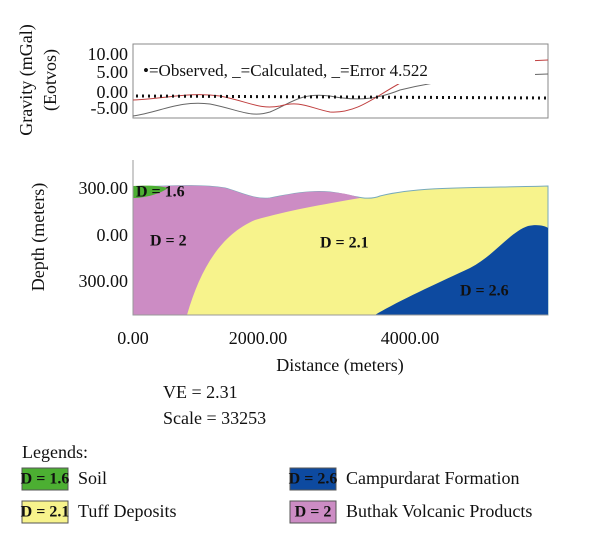  I want to click on x-tick-label: 4000.00, so click(410, 338).